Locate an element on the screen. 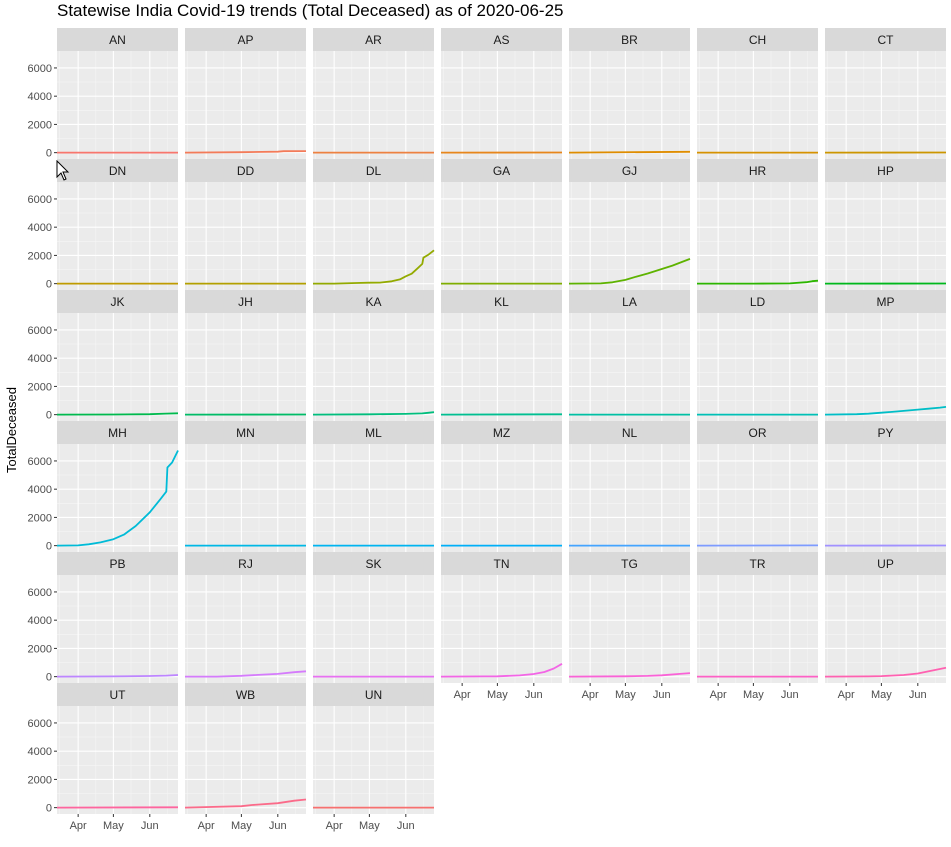 This screenshot has width=951, height=847. facet-panel-dd: DD is located at coordinates (245, 224).